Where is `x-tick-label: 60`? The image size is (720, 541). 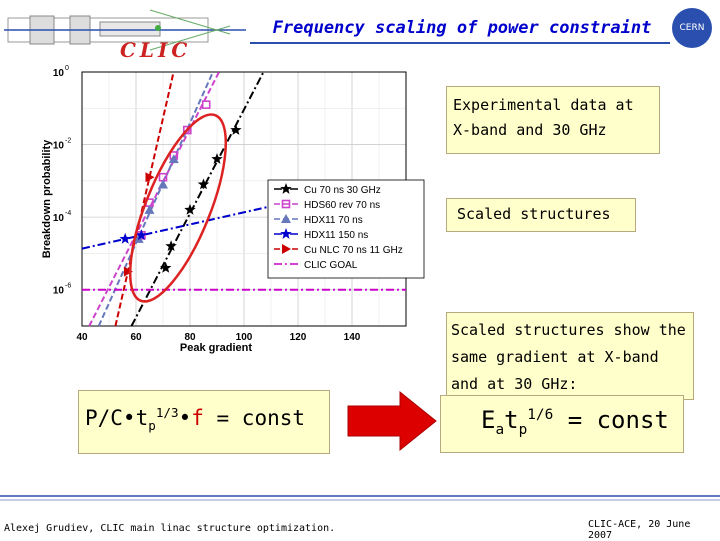
x-tick-label: 60 is located at coordinates (136, 337).